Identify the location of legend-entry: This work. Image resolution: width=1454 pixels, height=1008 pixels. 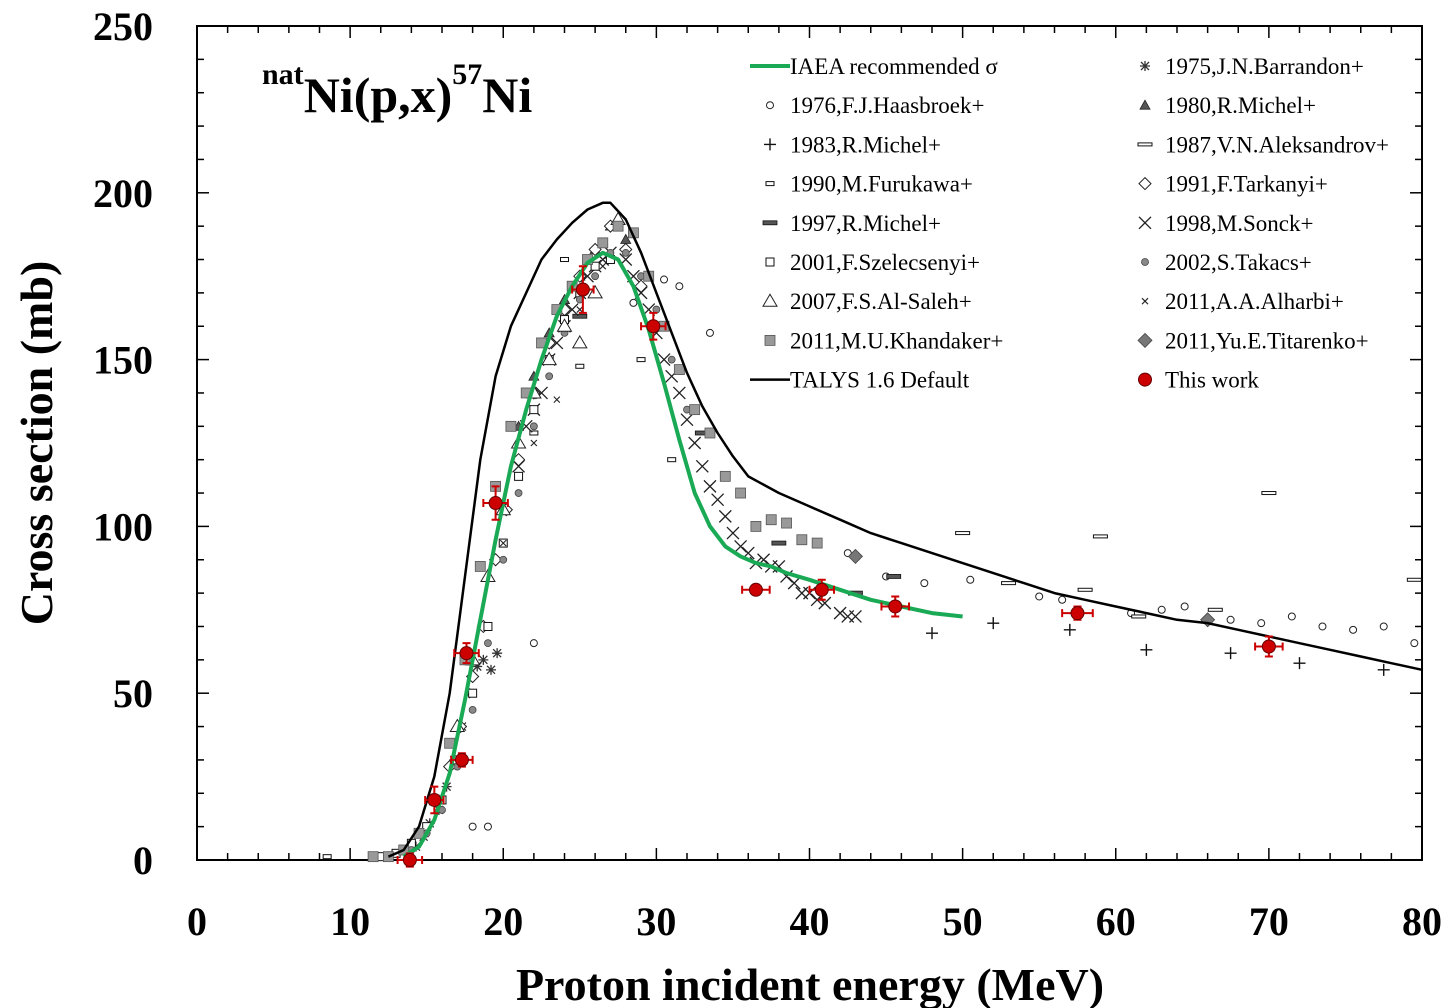
(1198, 380).